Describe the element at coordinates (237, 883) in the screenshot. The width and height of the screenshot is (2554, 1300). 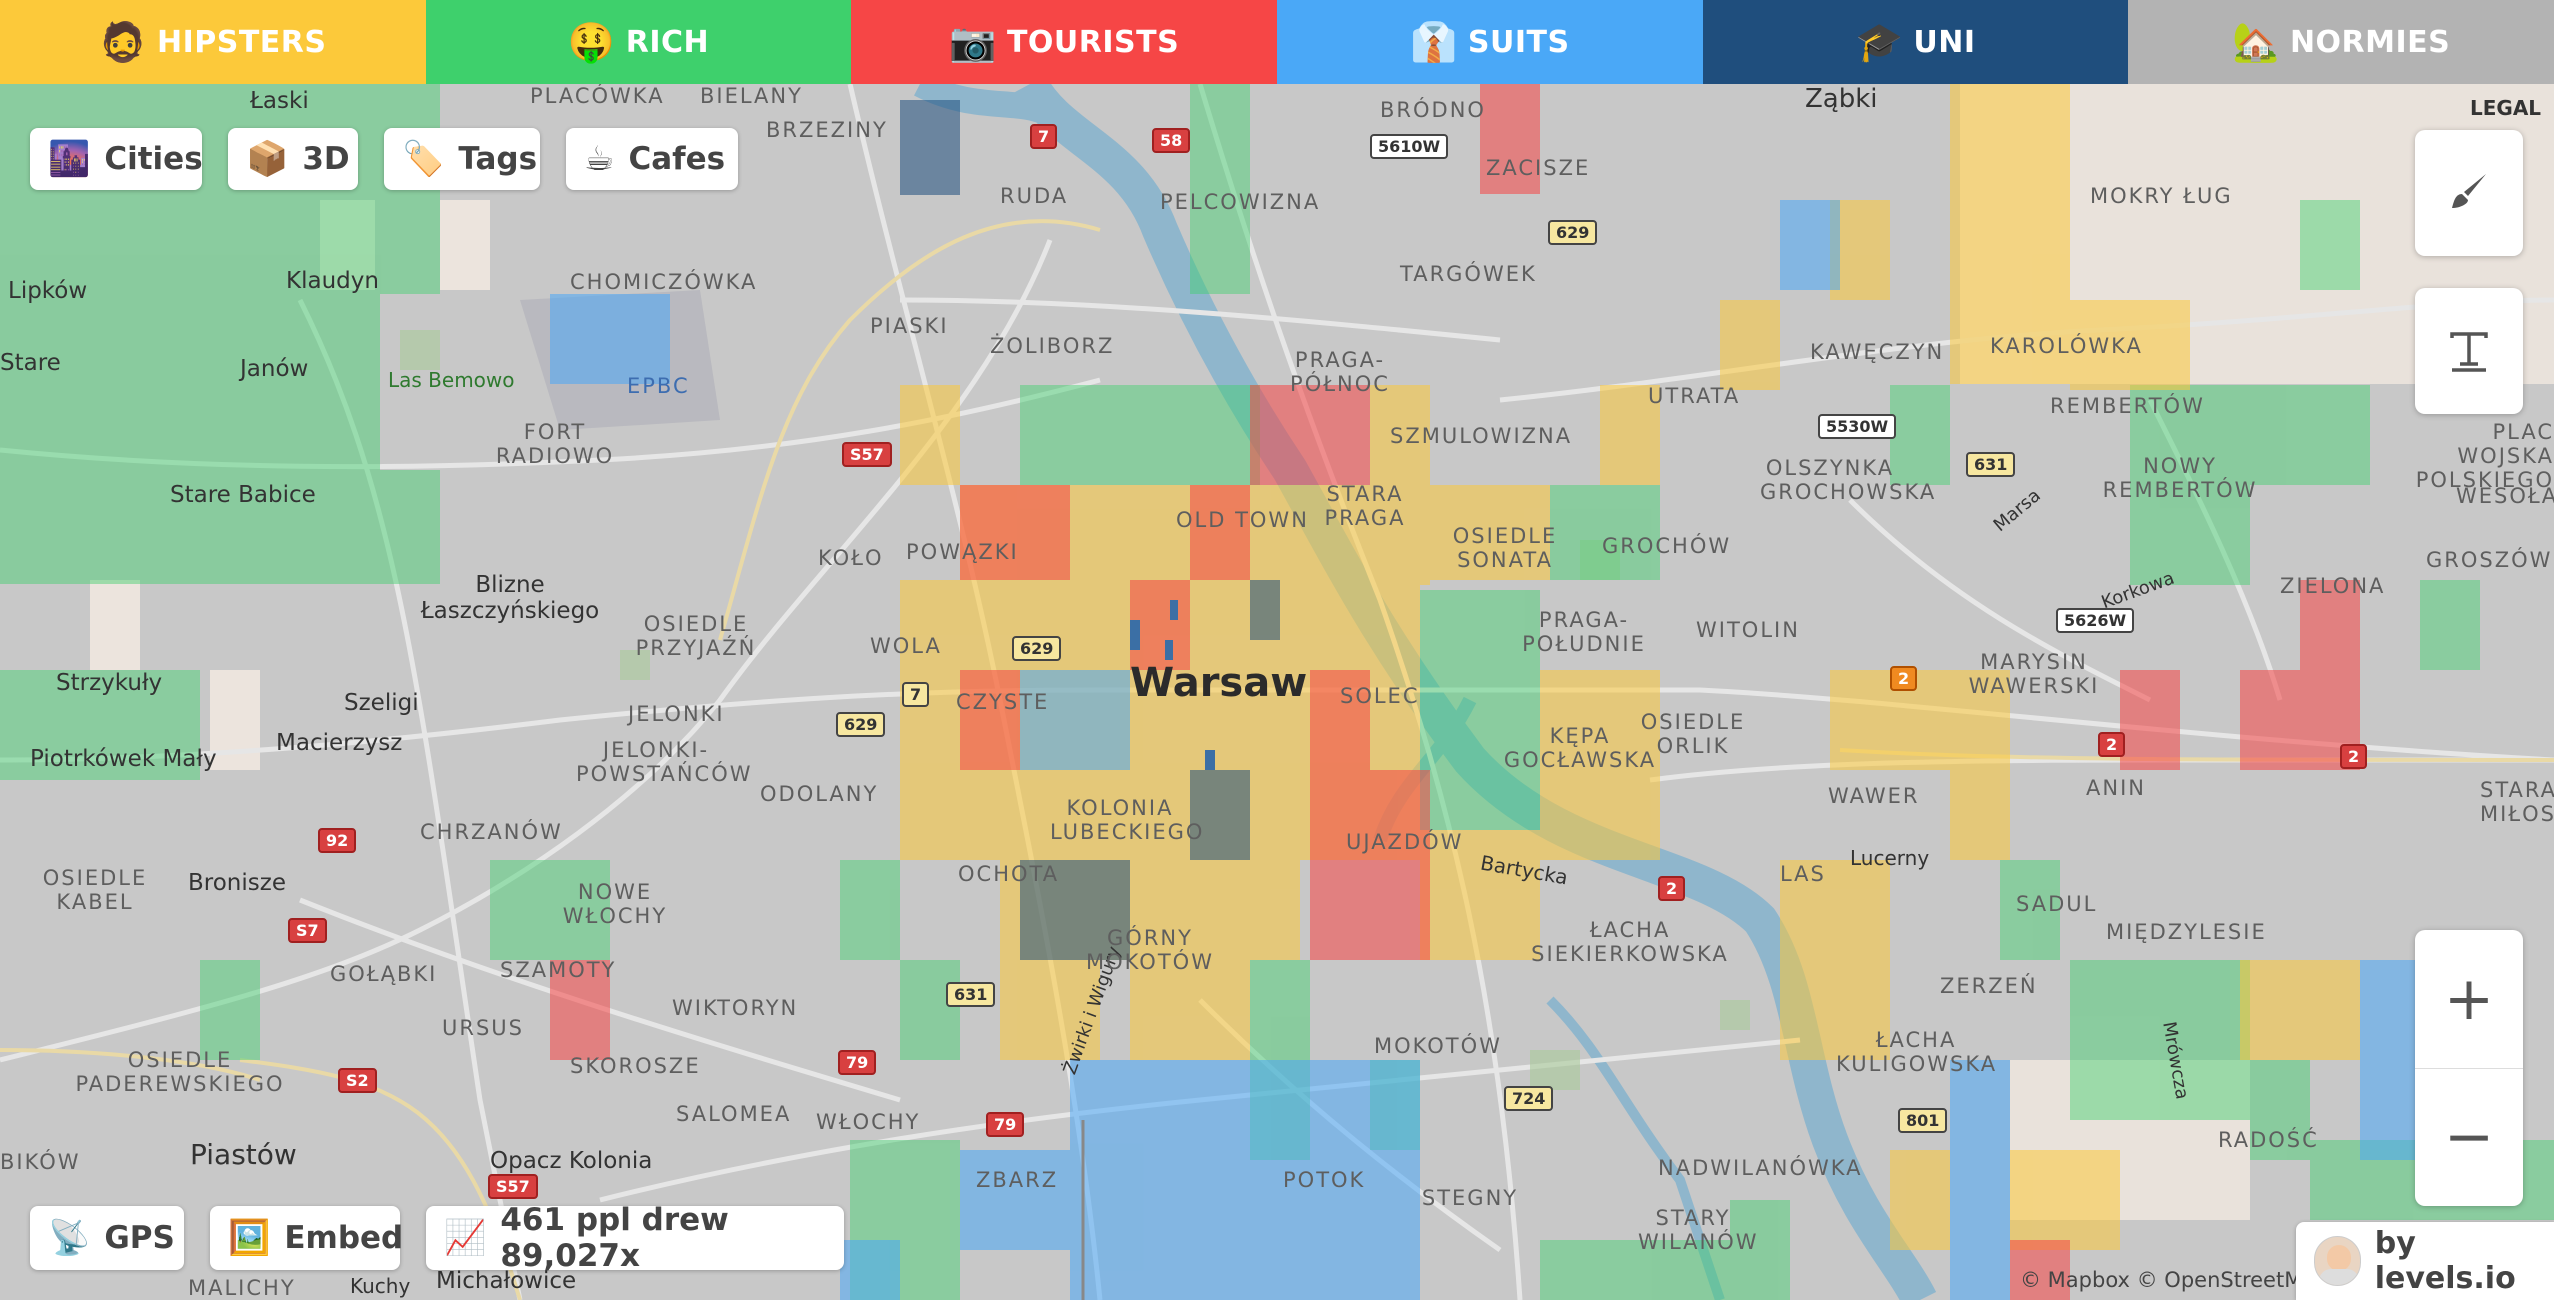
I see `label-bronisze: Bronisze` at that location.